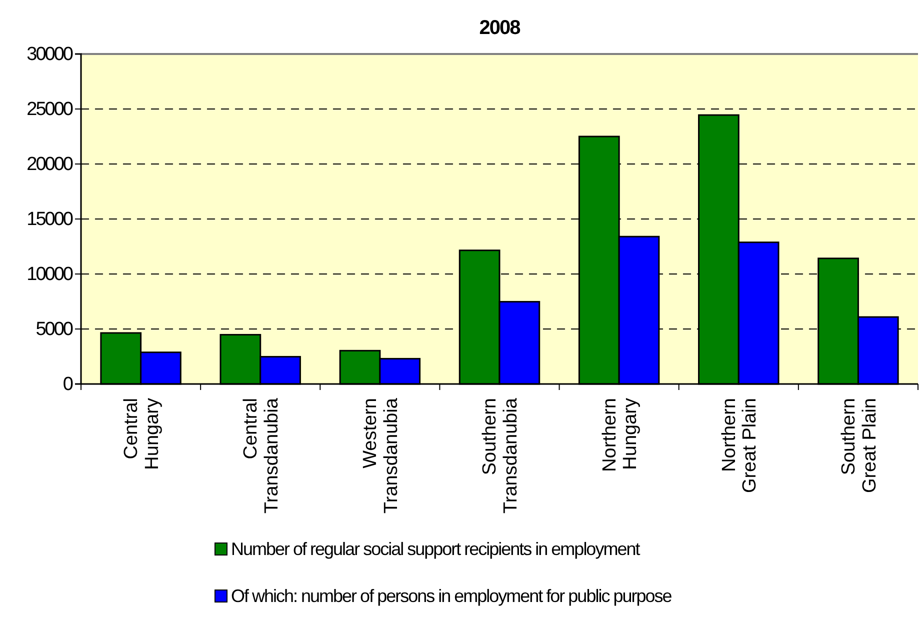 The width and height of the screenshot is (920, 638). I want to click on x-tick-label: Southern Transdanubia, so click(501, 456).